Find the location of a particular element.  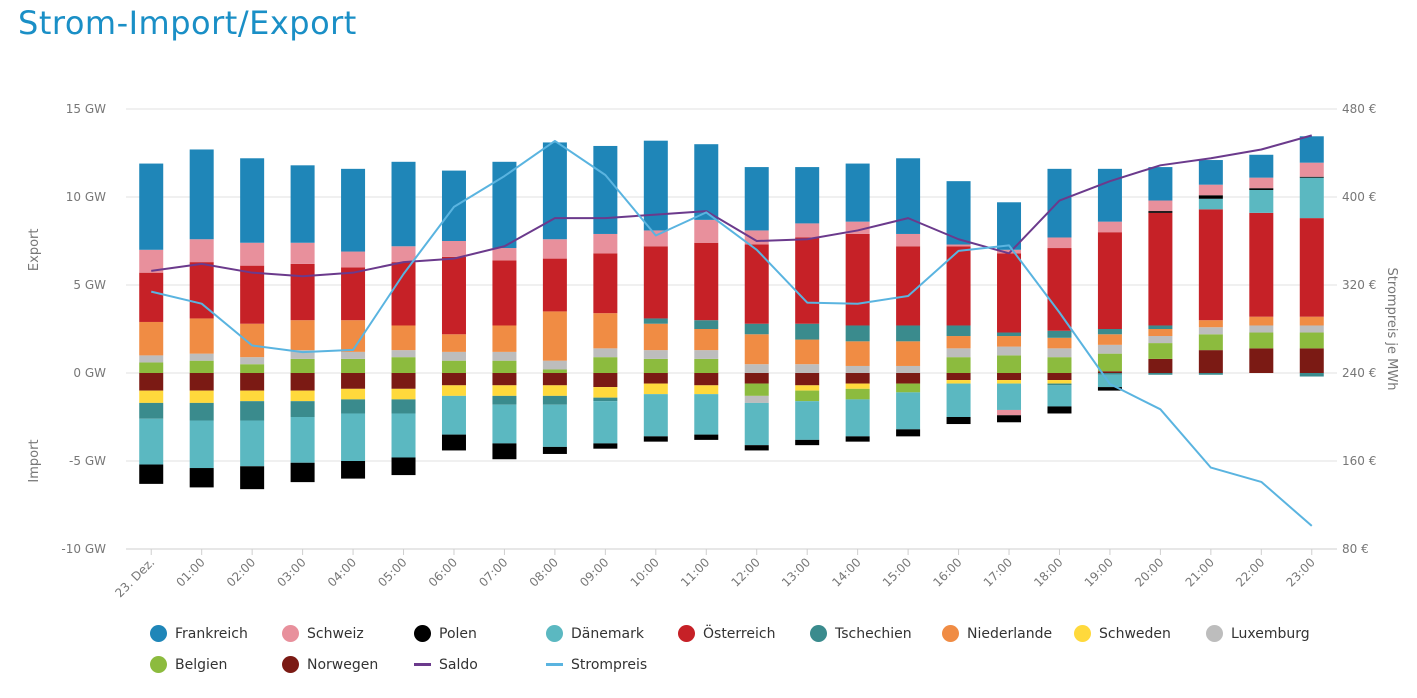

legend-item: Österreich is located at coordinates (744, 633).